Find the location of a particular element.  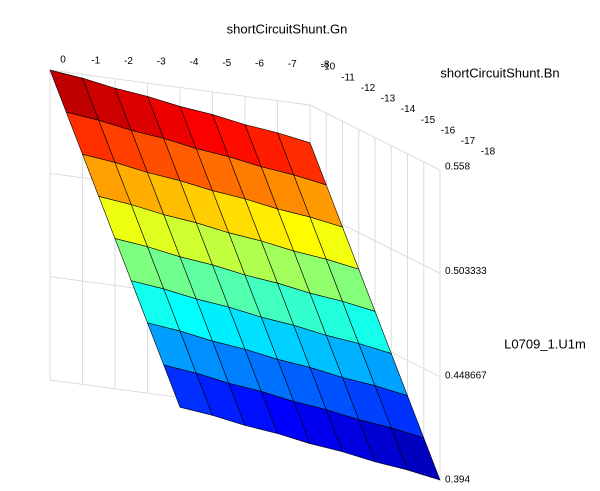

z-tick-label: 0.448667 is located at coordinates (466, 375).